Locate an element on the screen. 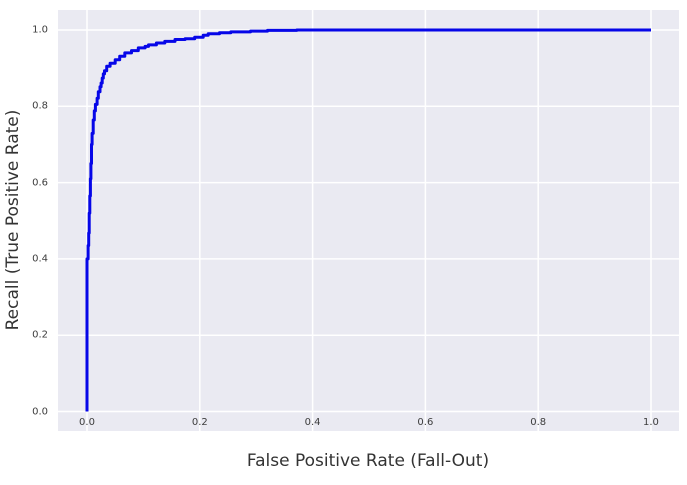  y-tick-label: 0.2 is located at coordinates (40, 335).